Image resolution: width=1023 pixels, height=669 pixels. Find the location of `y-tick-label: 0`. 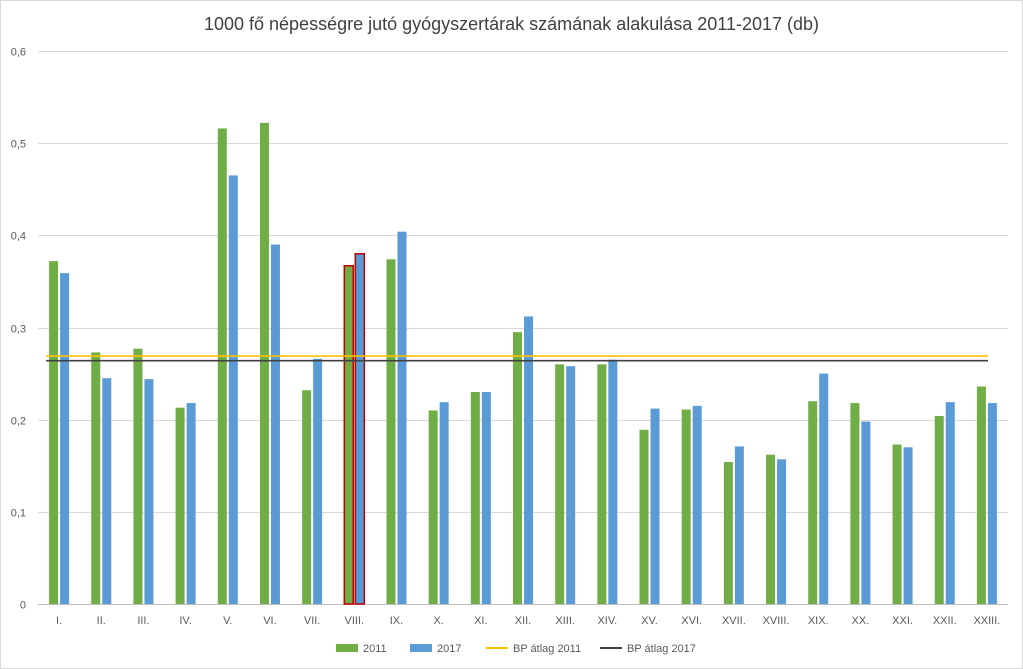

y-tick-label: 0 is located at coordinates (23, 606).